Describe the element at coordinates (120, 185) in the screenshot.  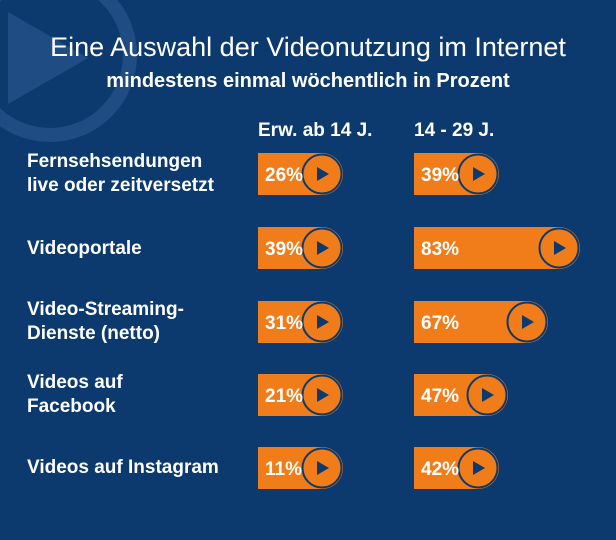
I see `row-label-line: live oder zeitversetzt` at that location.